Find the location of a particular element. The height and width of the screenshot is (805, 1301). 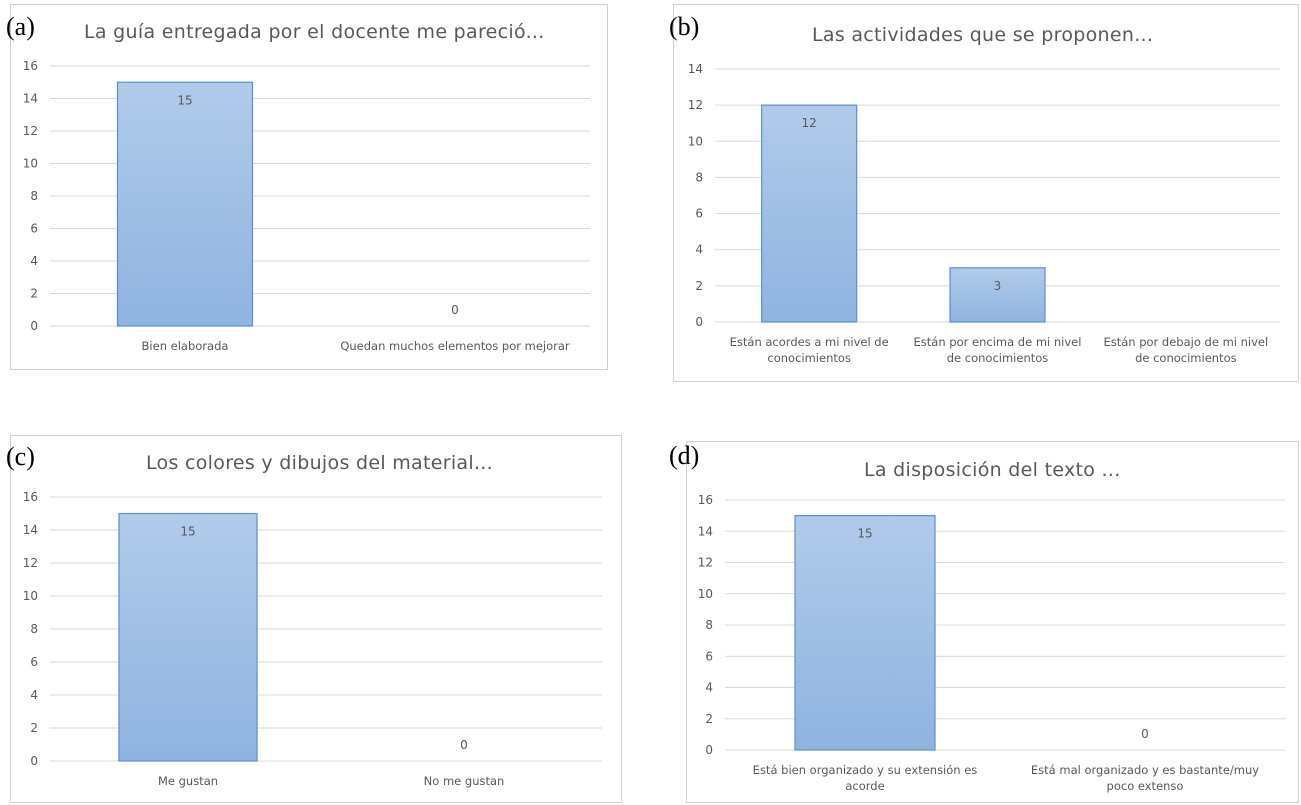

y-tick-label-b-0: 0 is located at coordinates (699, 322).